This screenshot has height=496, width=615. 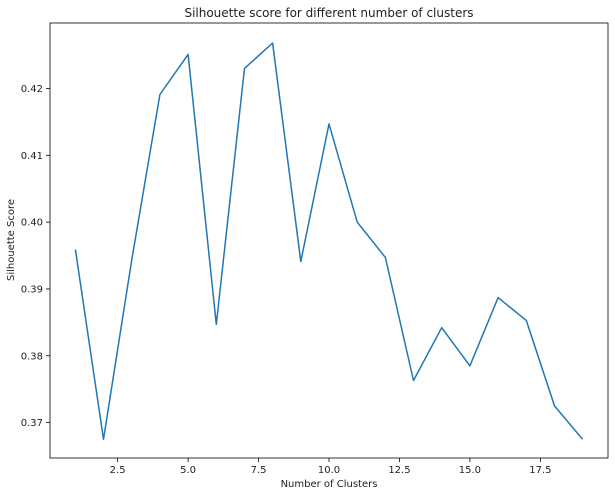 I want to click on x-tick-label: 10.0, so click(x=329, y=470).